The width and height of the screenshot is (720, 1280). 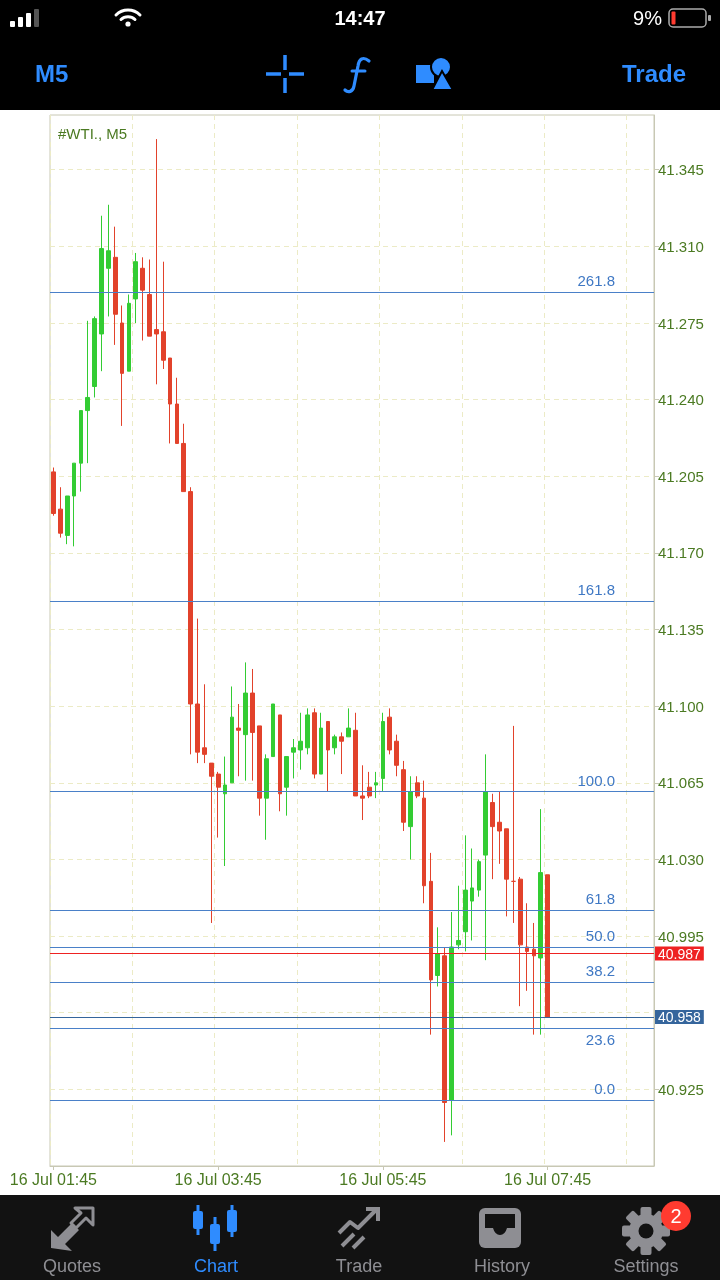 What do you see at coordinates (72, 1266) in the screenshot?
I see `text: Quotes` at bounding box center [72, 1266].